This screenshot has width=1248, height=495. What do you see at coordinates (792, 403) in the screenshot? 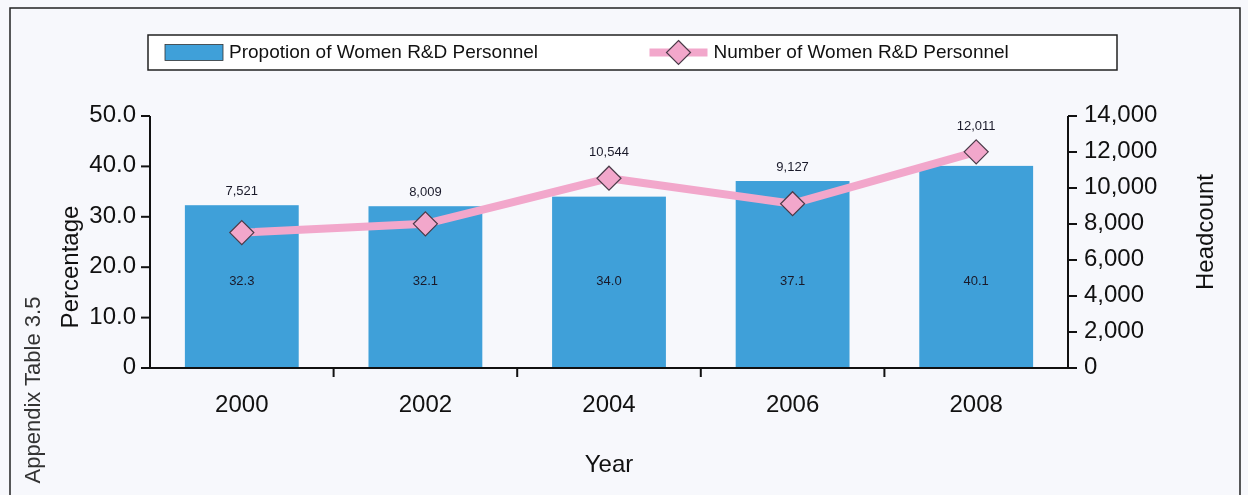
I see `x-tick-label: 2006` at bounding box center [792, 403].